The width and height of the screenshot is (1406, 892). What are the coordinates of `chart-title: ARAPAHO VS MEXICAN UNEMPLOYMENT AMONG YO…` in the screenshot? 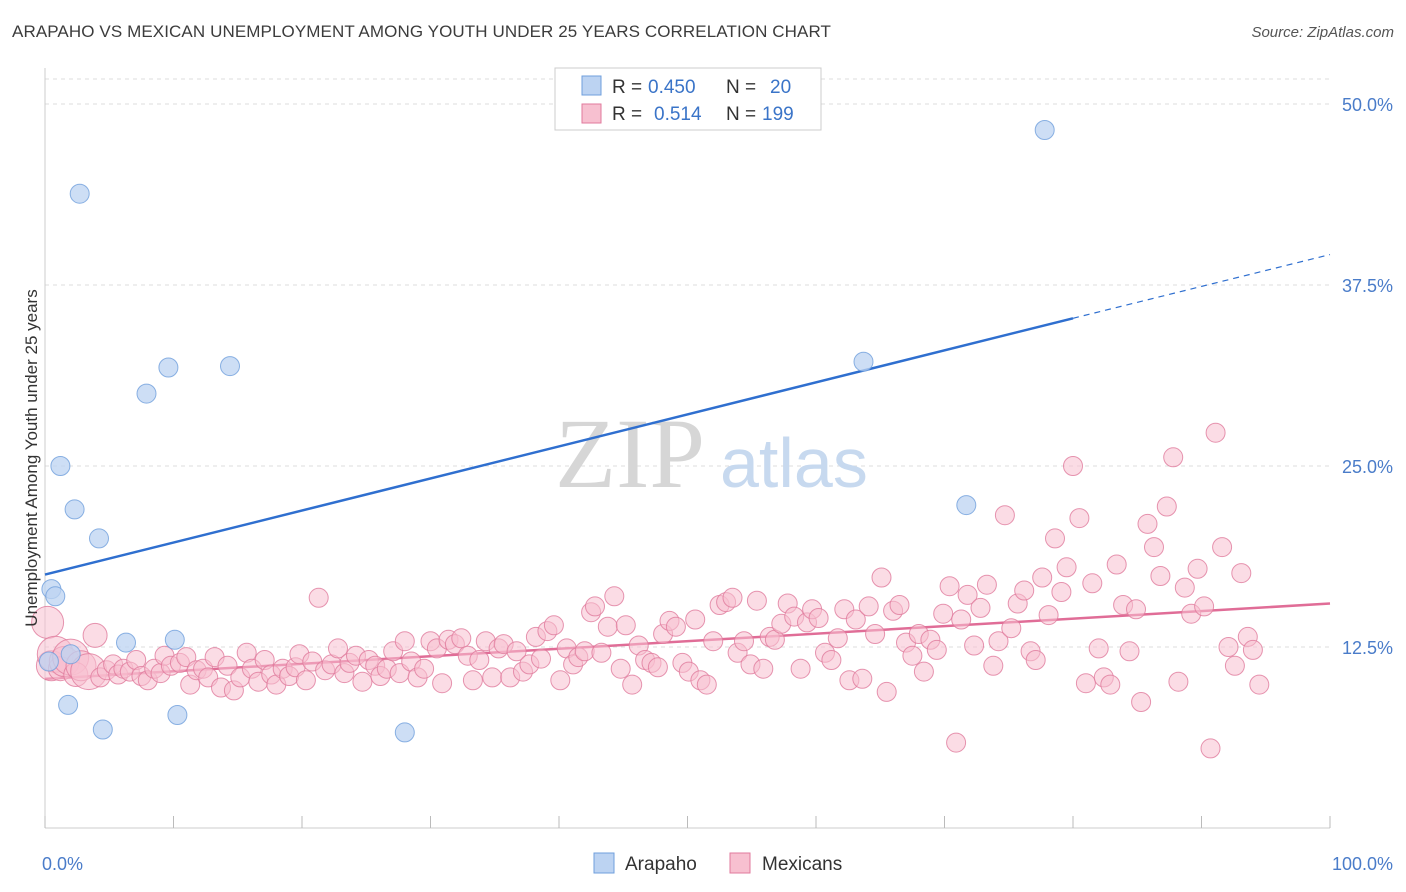 It's located at (422, 31).